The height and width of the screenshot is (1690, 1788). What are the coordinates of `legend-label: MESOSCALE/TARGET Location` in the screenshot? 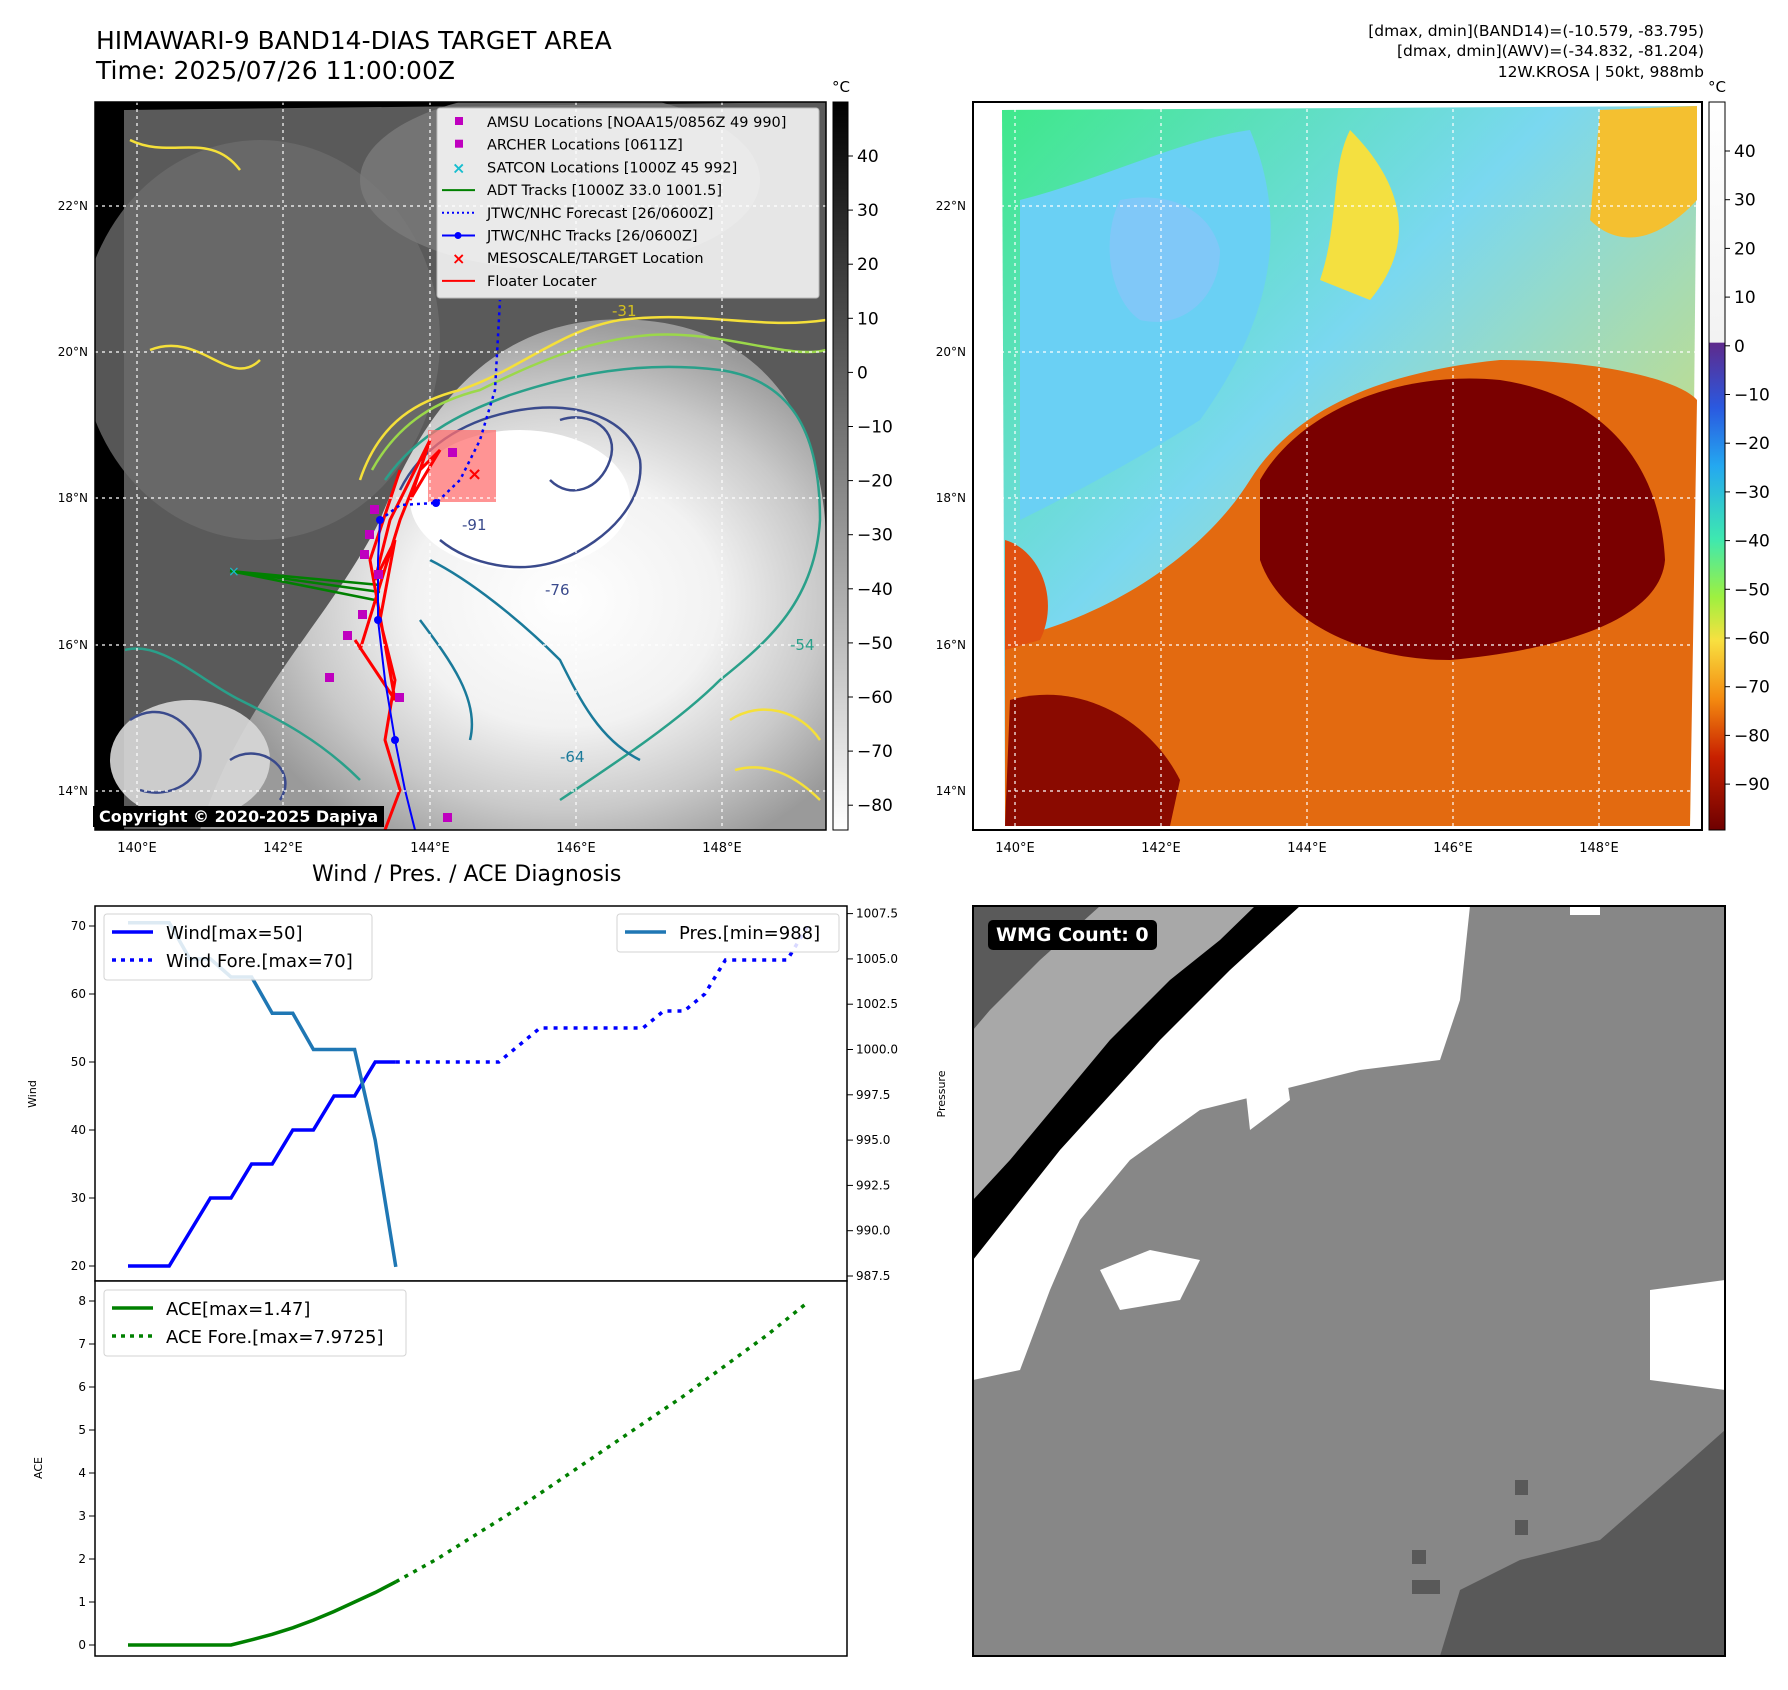 It's located at (595, 259).